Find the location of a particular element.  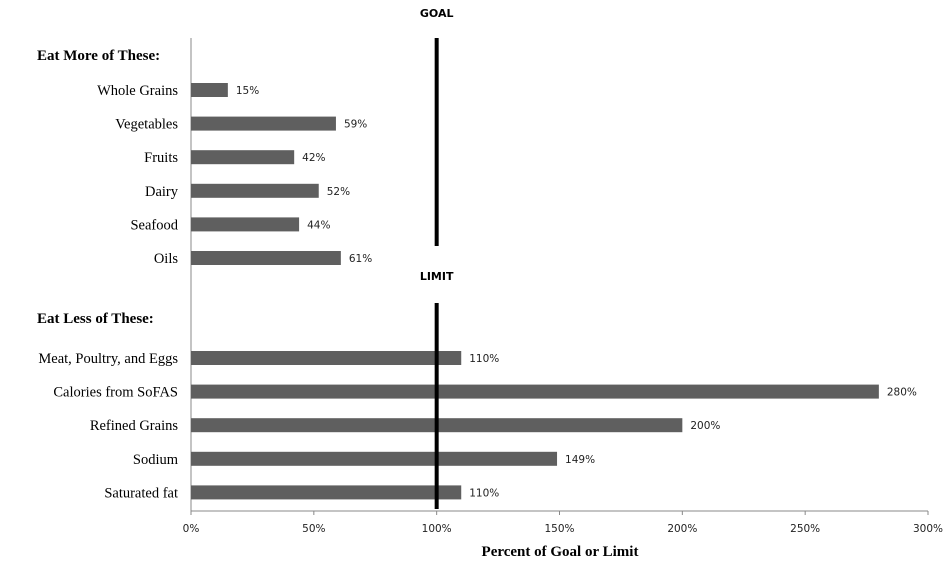

data-label: 61% is located at coordinates (360, 259).